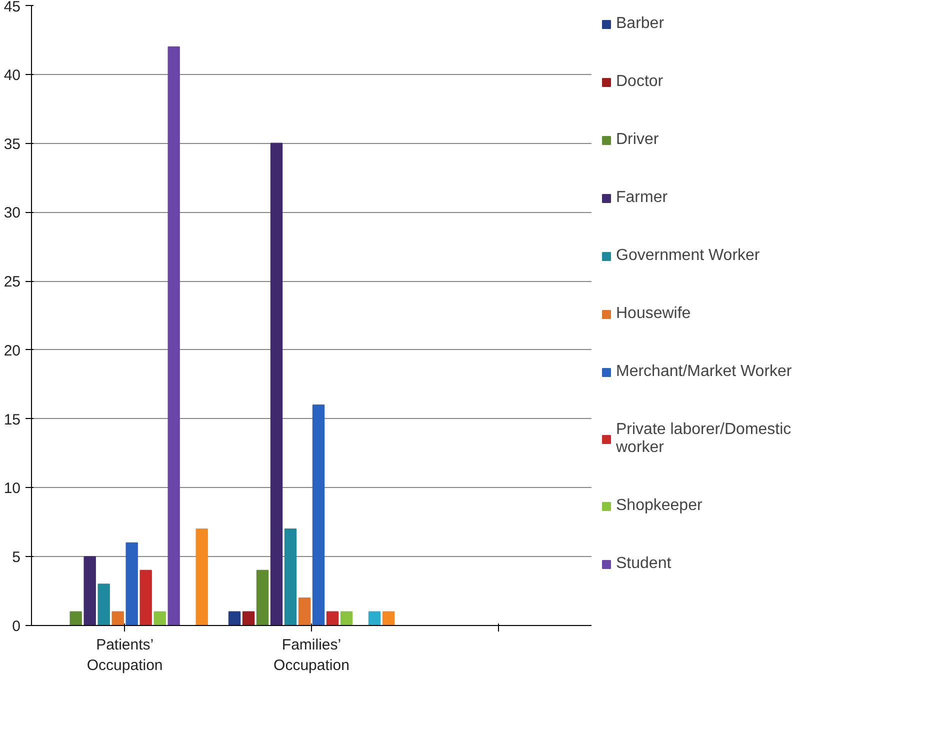  What do you see at coordinates (12, 282) in the screenshot?
I see `y-tick-label: 25` at bounding box center [12, 282].